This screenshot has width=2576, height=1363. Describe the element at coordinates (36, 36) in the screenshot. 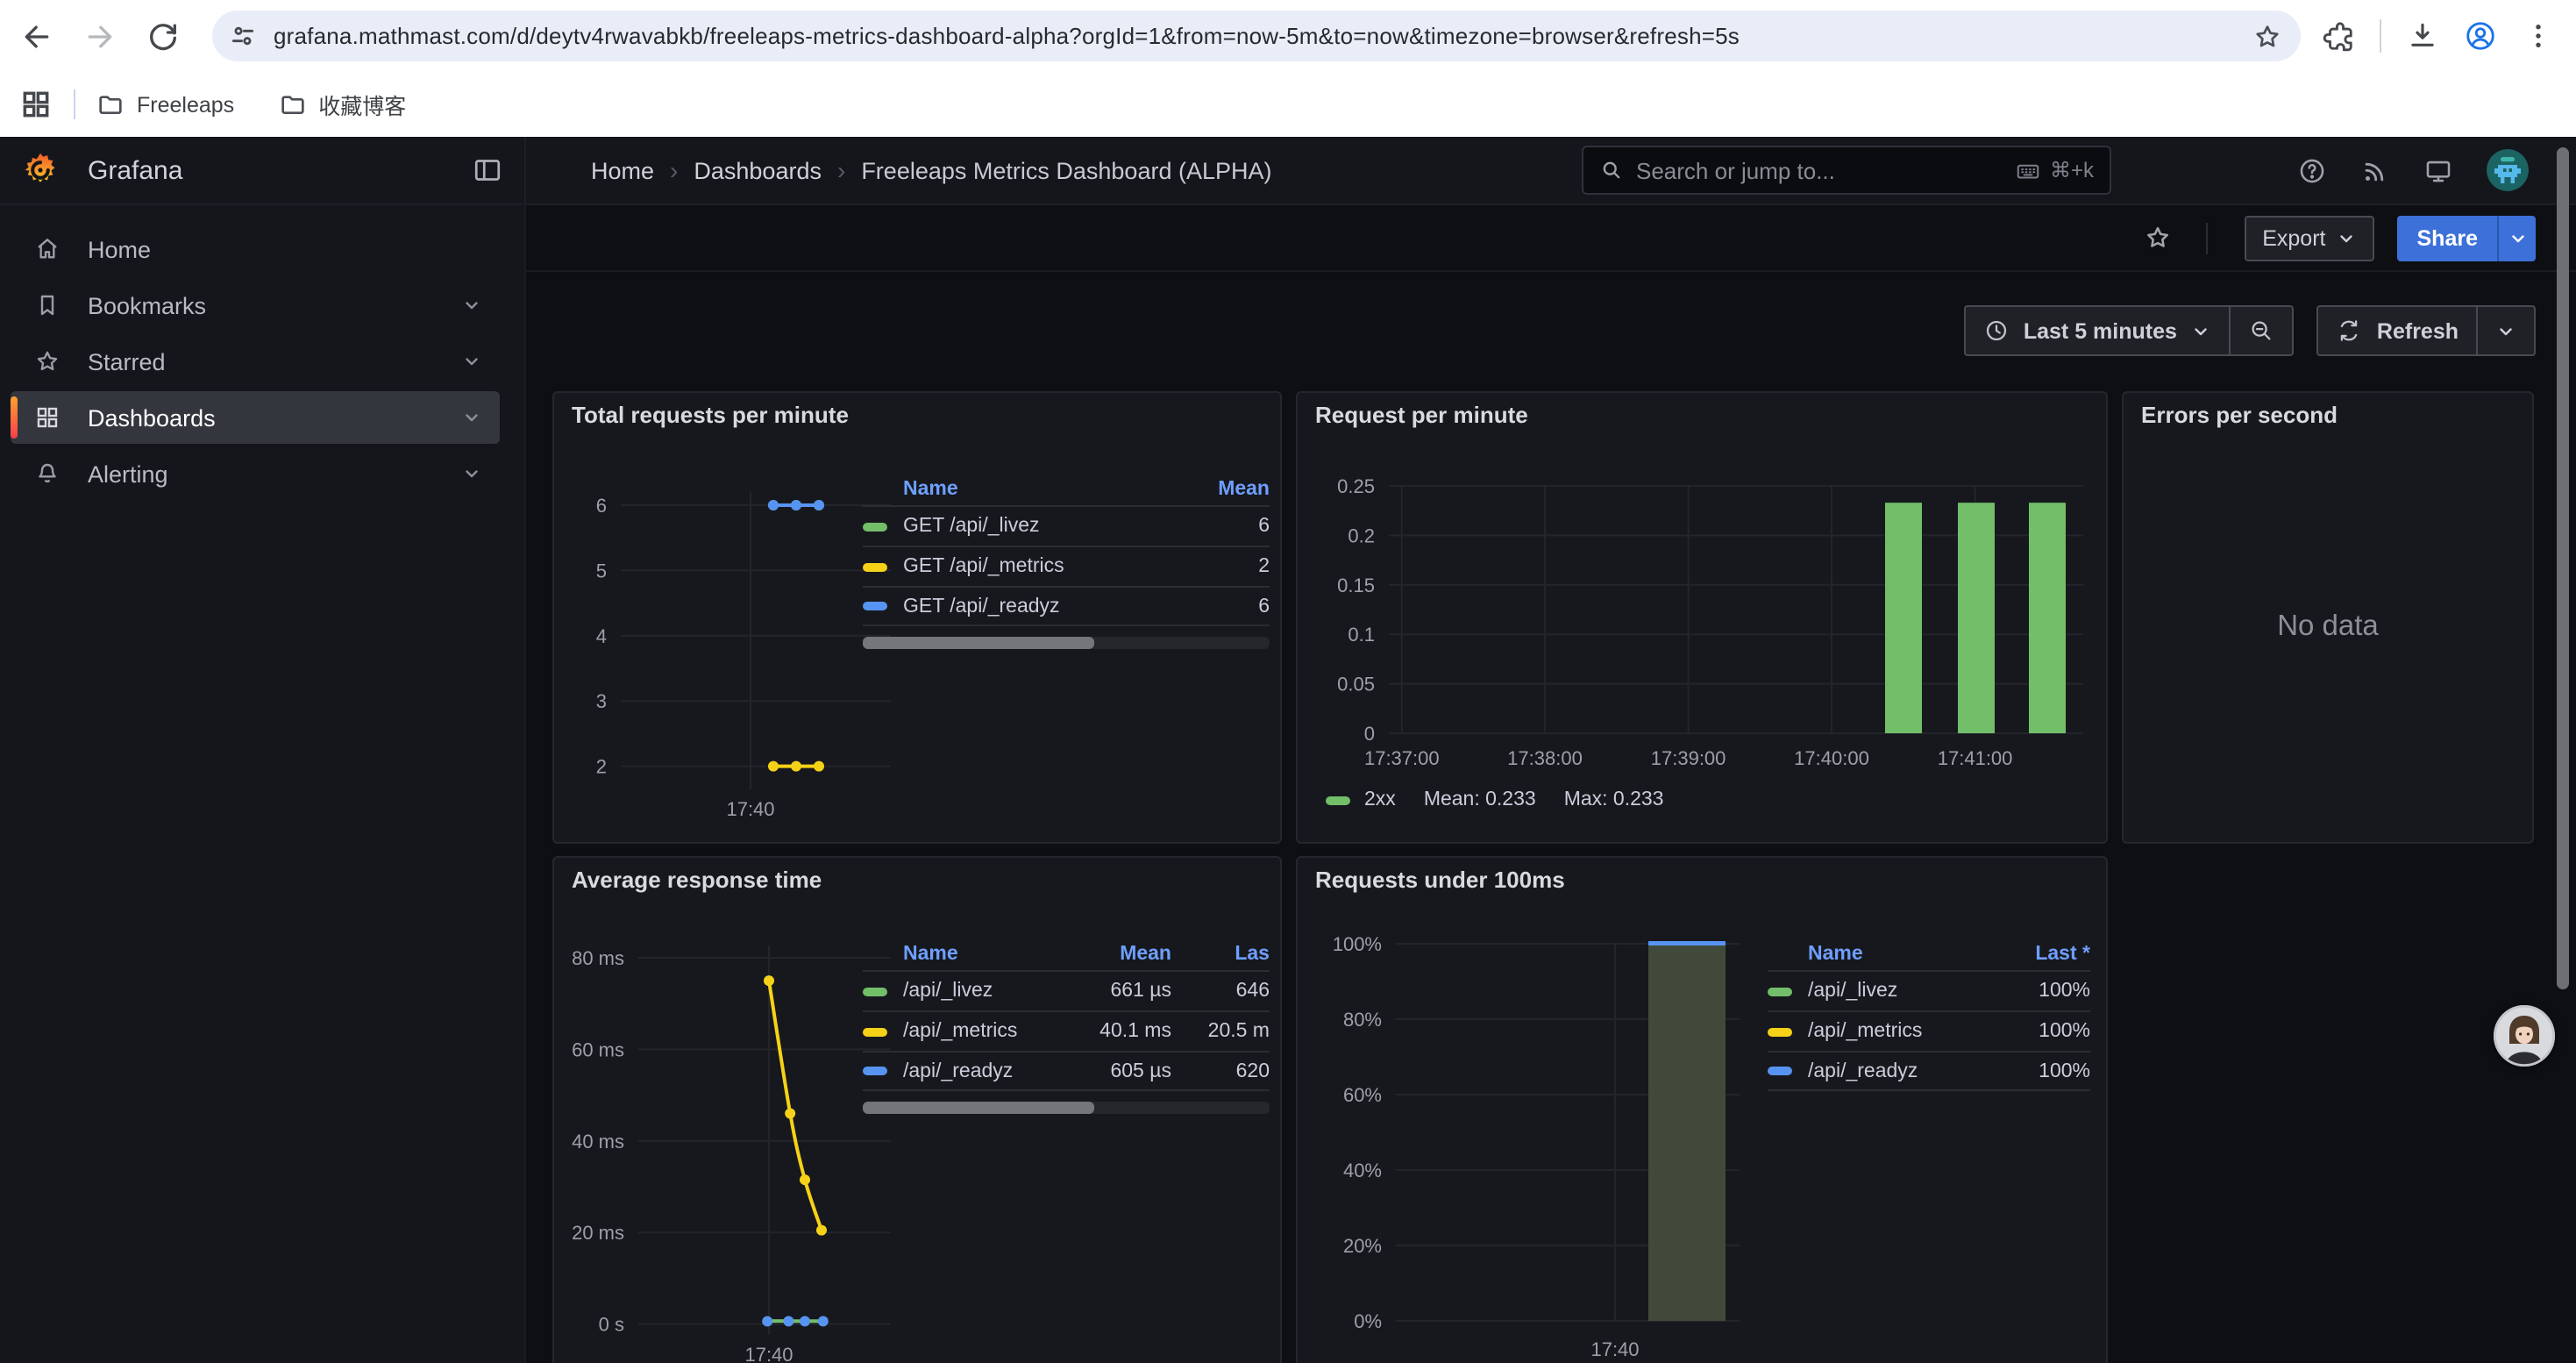

I see `back-icon` at that location.